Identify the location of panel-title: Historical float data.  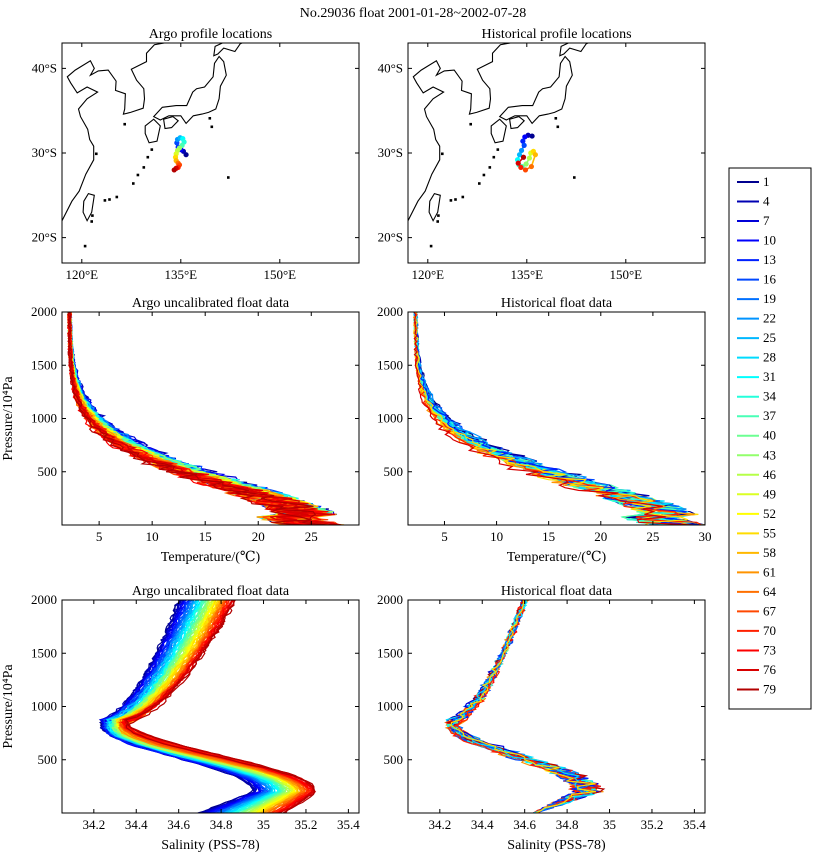
(557, 591).